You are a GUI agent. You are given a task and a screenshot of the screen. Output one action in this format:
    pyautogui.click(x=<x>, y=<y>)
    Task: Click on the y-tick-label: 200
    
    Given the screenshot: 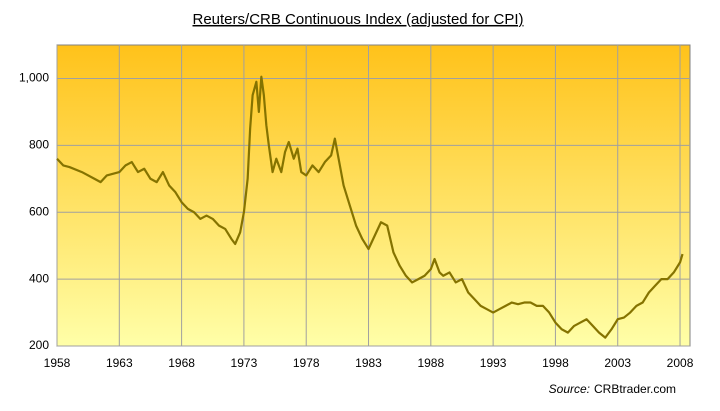 What is the action you would take?
    pyautogui.click(x=39, y=345)
    